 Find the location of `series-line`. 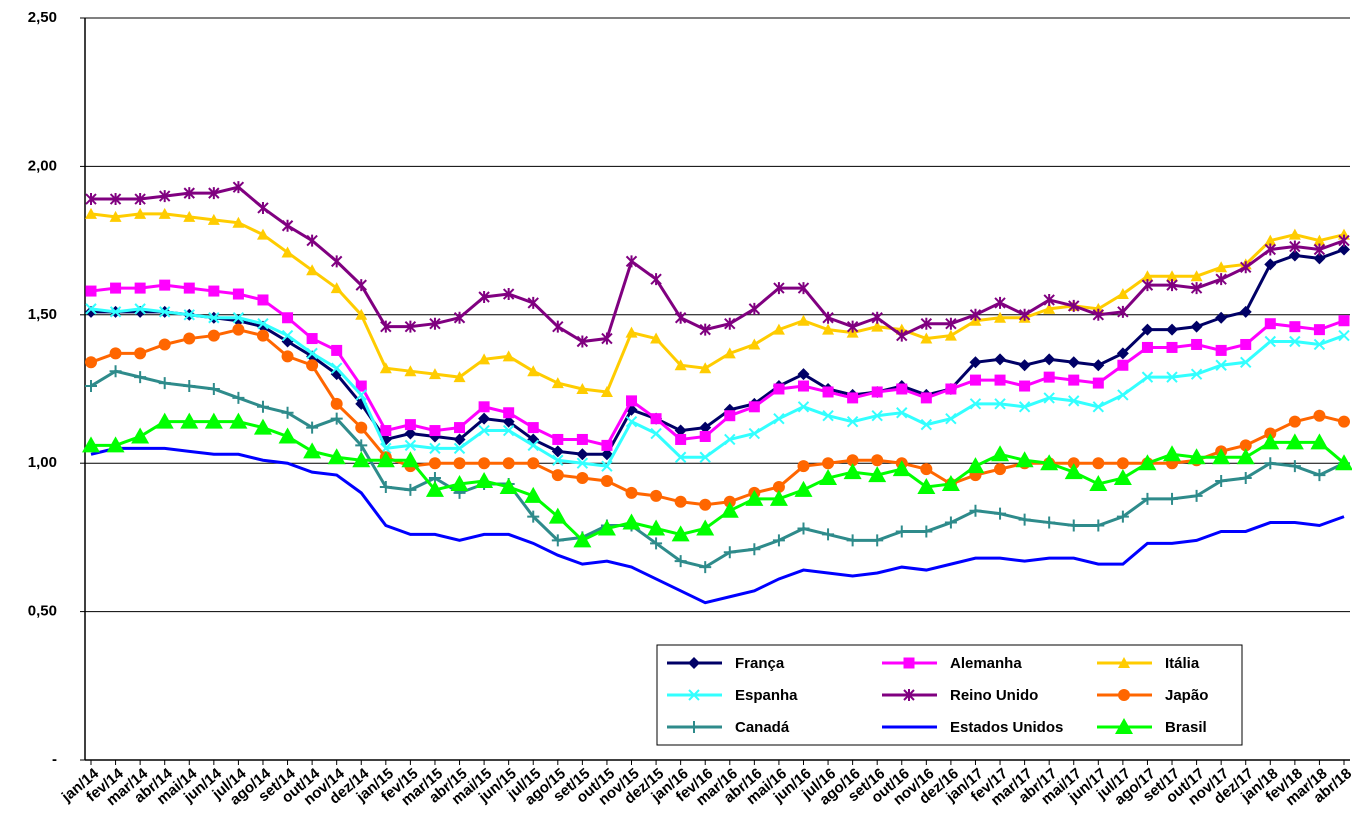

series-line is located at coordinates (718, 481).